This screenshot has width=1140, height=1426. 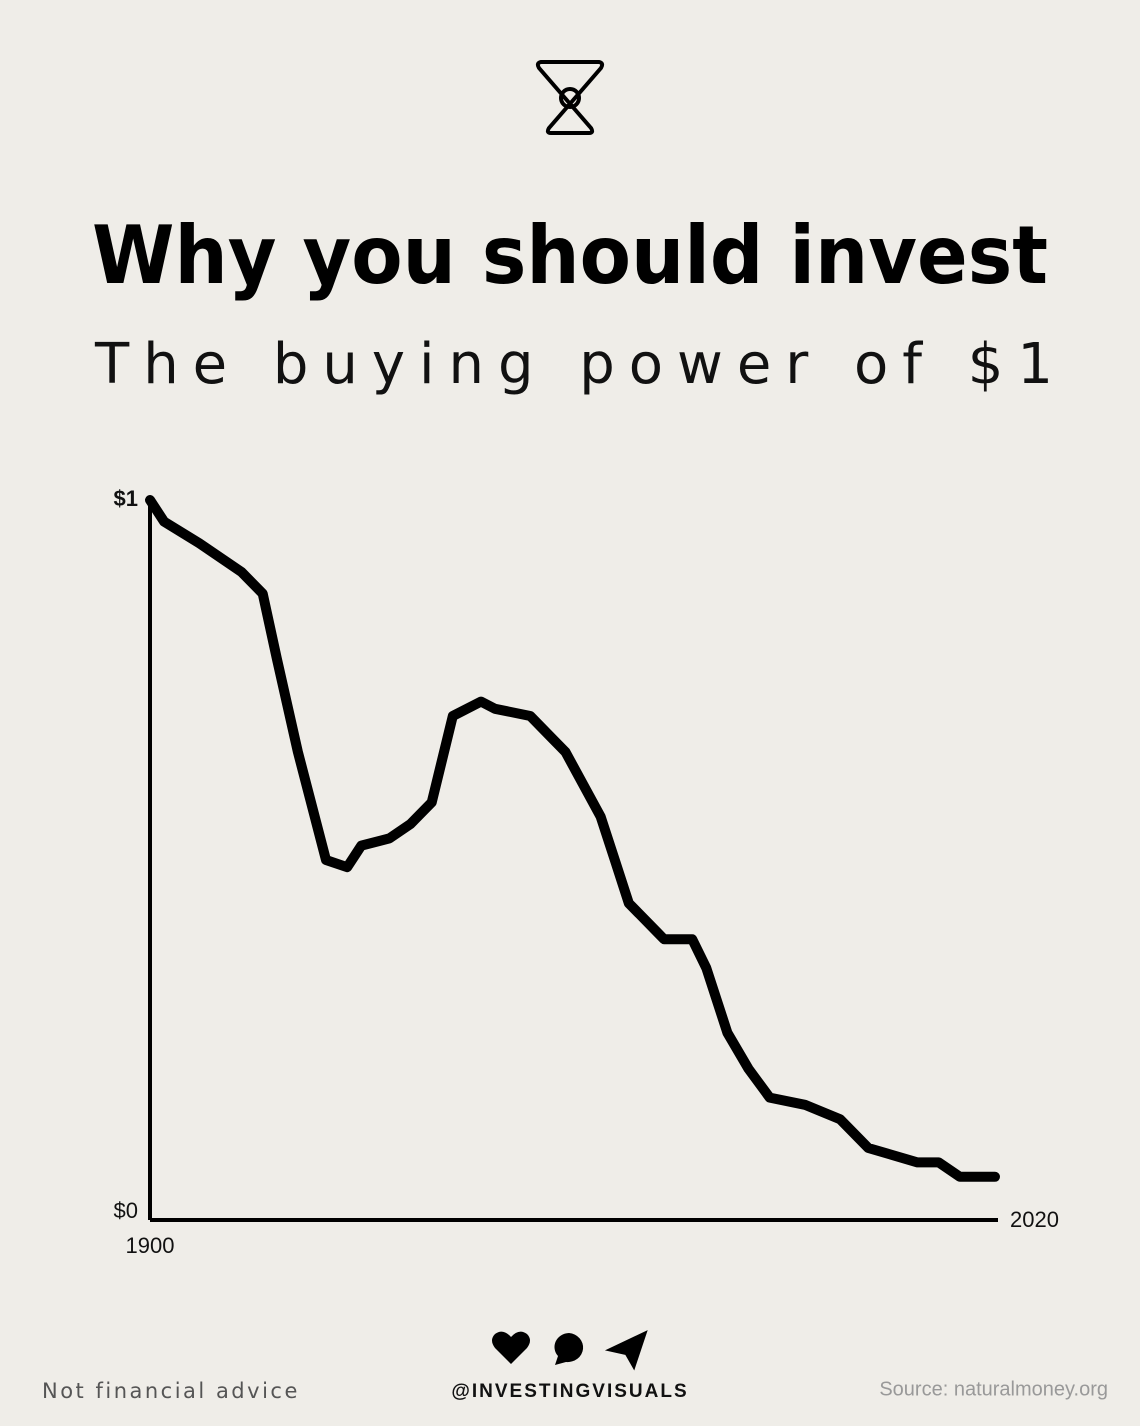 I want to click on source: Source: naturalmoney.org, so click(x=993, y=1389).